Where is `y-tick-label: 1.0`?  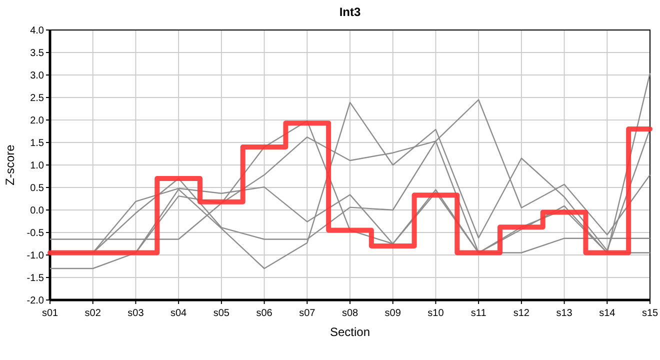 y-tick-label: 1.0 is located at coordinates (37, 166).